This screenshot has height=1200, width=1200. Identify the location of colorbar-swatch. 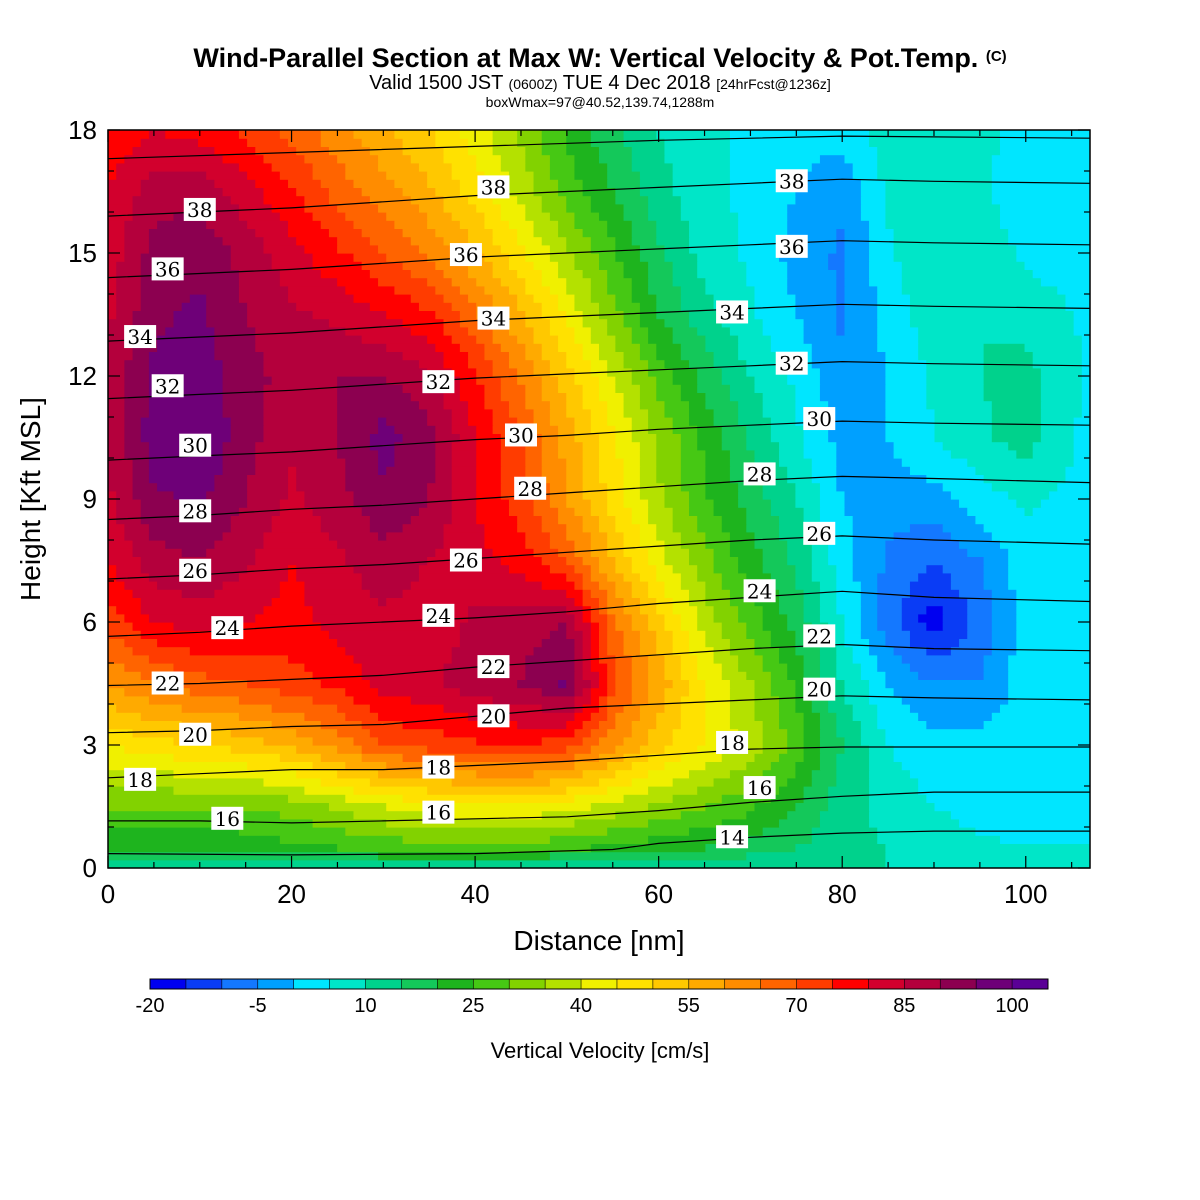
(778, 984).